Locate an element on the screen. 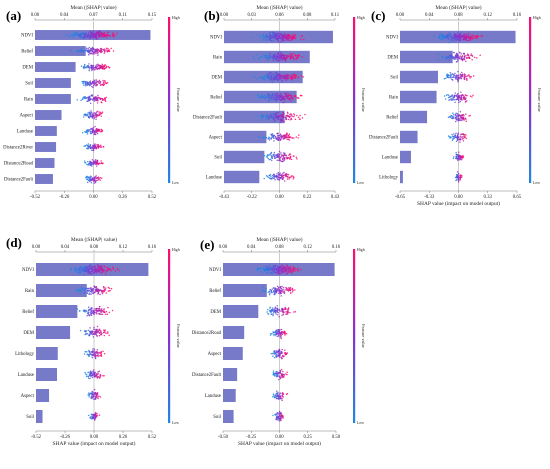  top-axis-title: Mean (|SHAP| value) is located at coordinates (279, 239).